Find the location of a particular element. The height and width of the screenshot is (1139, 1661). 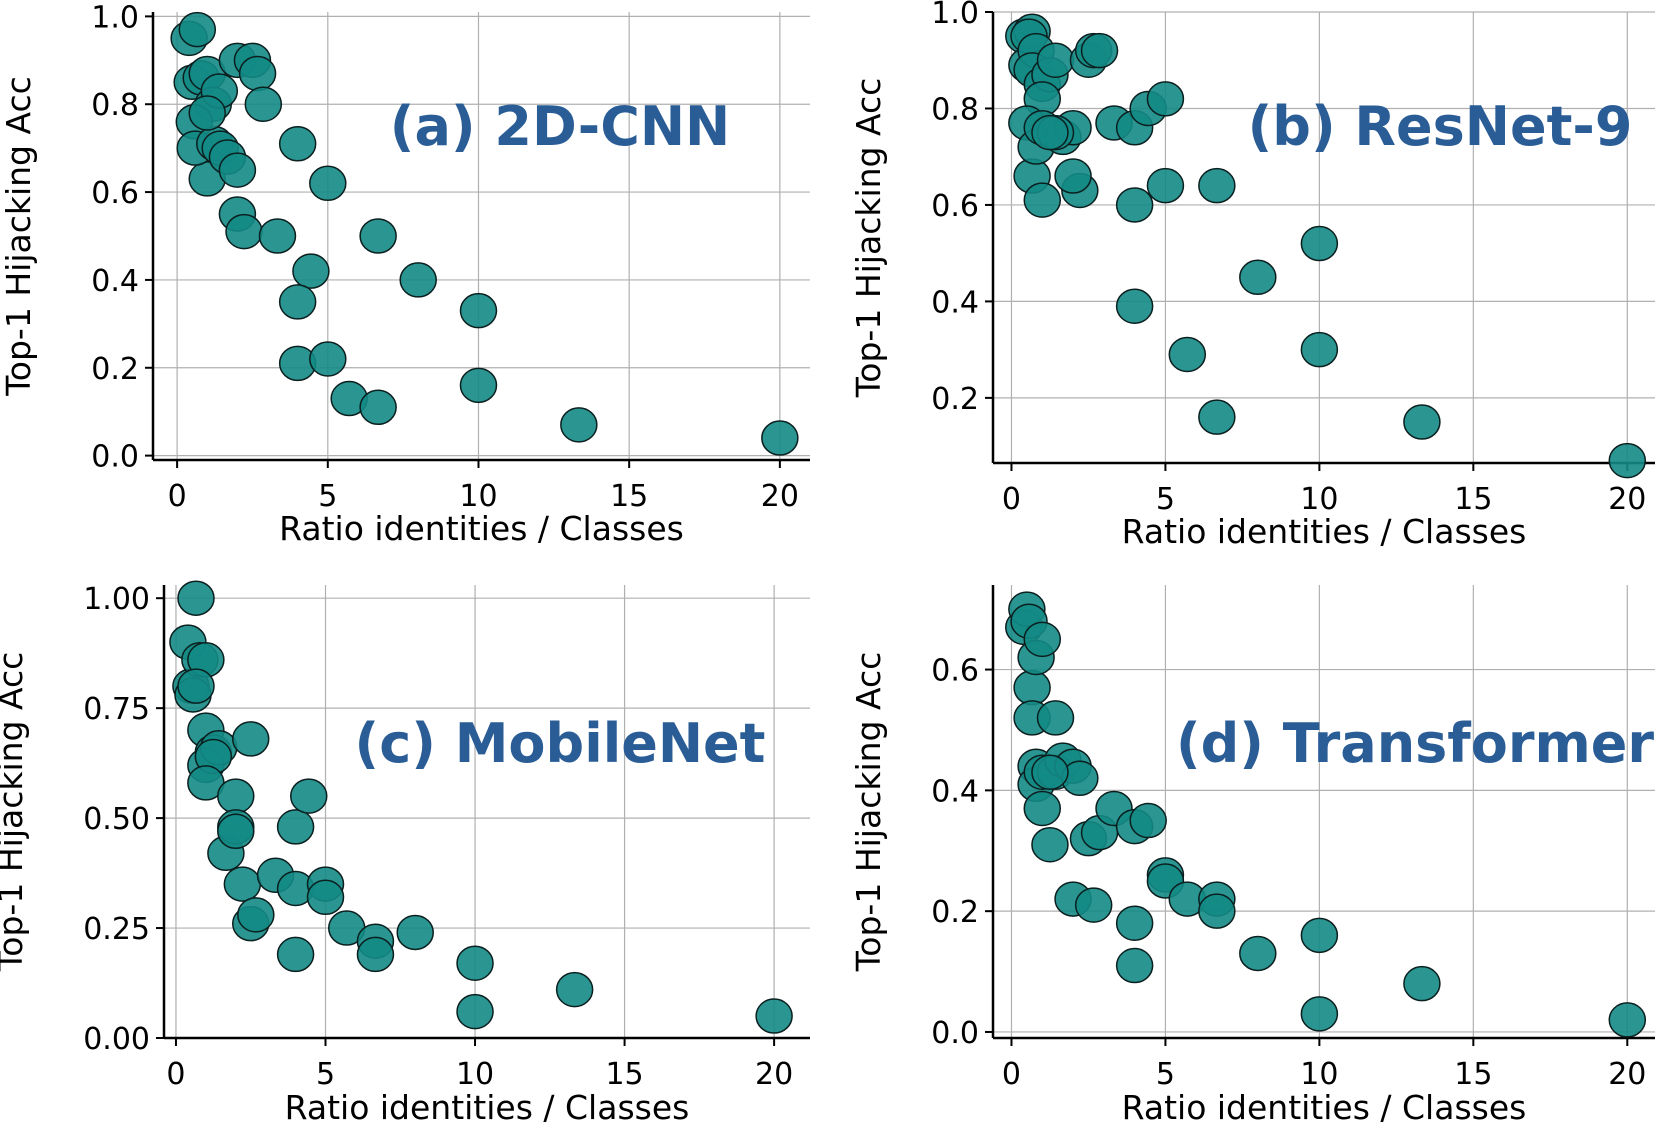

y-tick-label: 0.4 is located at coordinates (955, 791).